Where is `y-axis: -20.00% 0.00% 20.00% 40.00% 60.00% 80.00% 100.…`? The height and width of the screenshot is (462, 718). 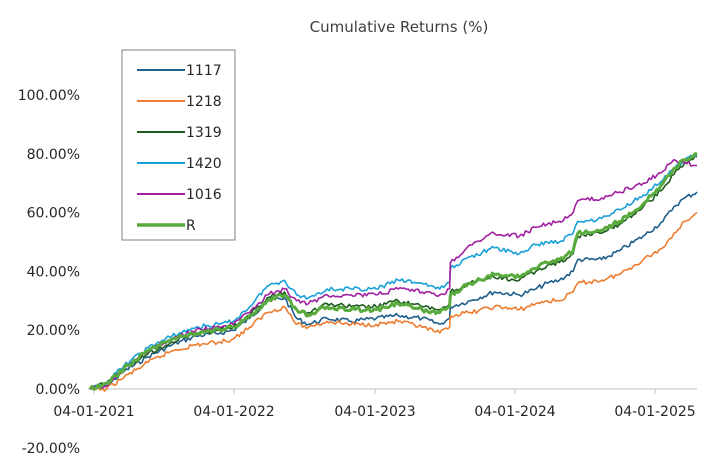 y-axis: -20.00% 0.00% 20.00% 40.00% 60.00% 80.00% 100.… is located at coordinates (49, 272).